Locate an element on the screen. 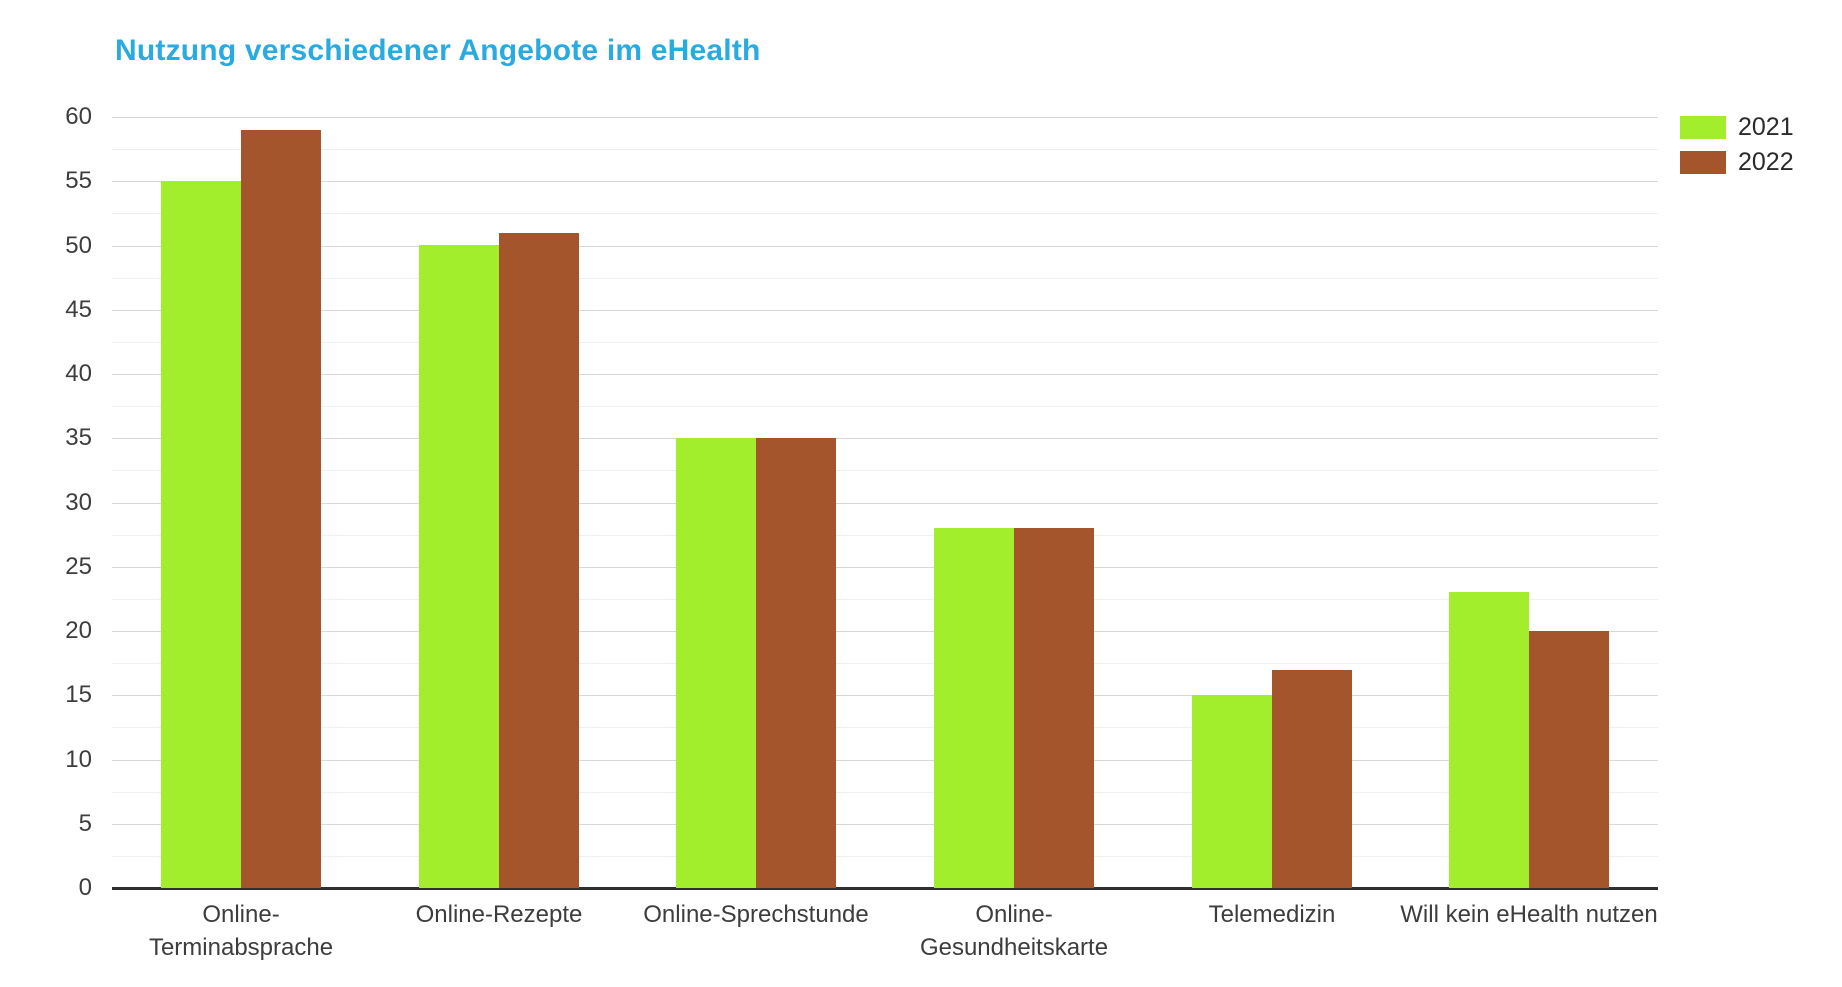  y-tick-label: 50 is located at coordinates (78, 245).